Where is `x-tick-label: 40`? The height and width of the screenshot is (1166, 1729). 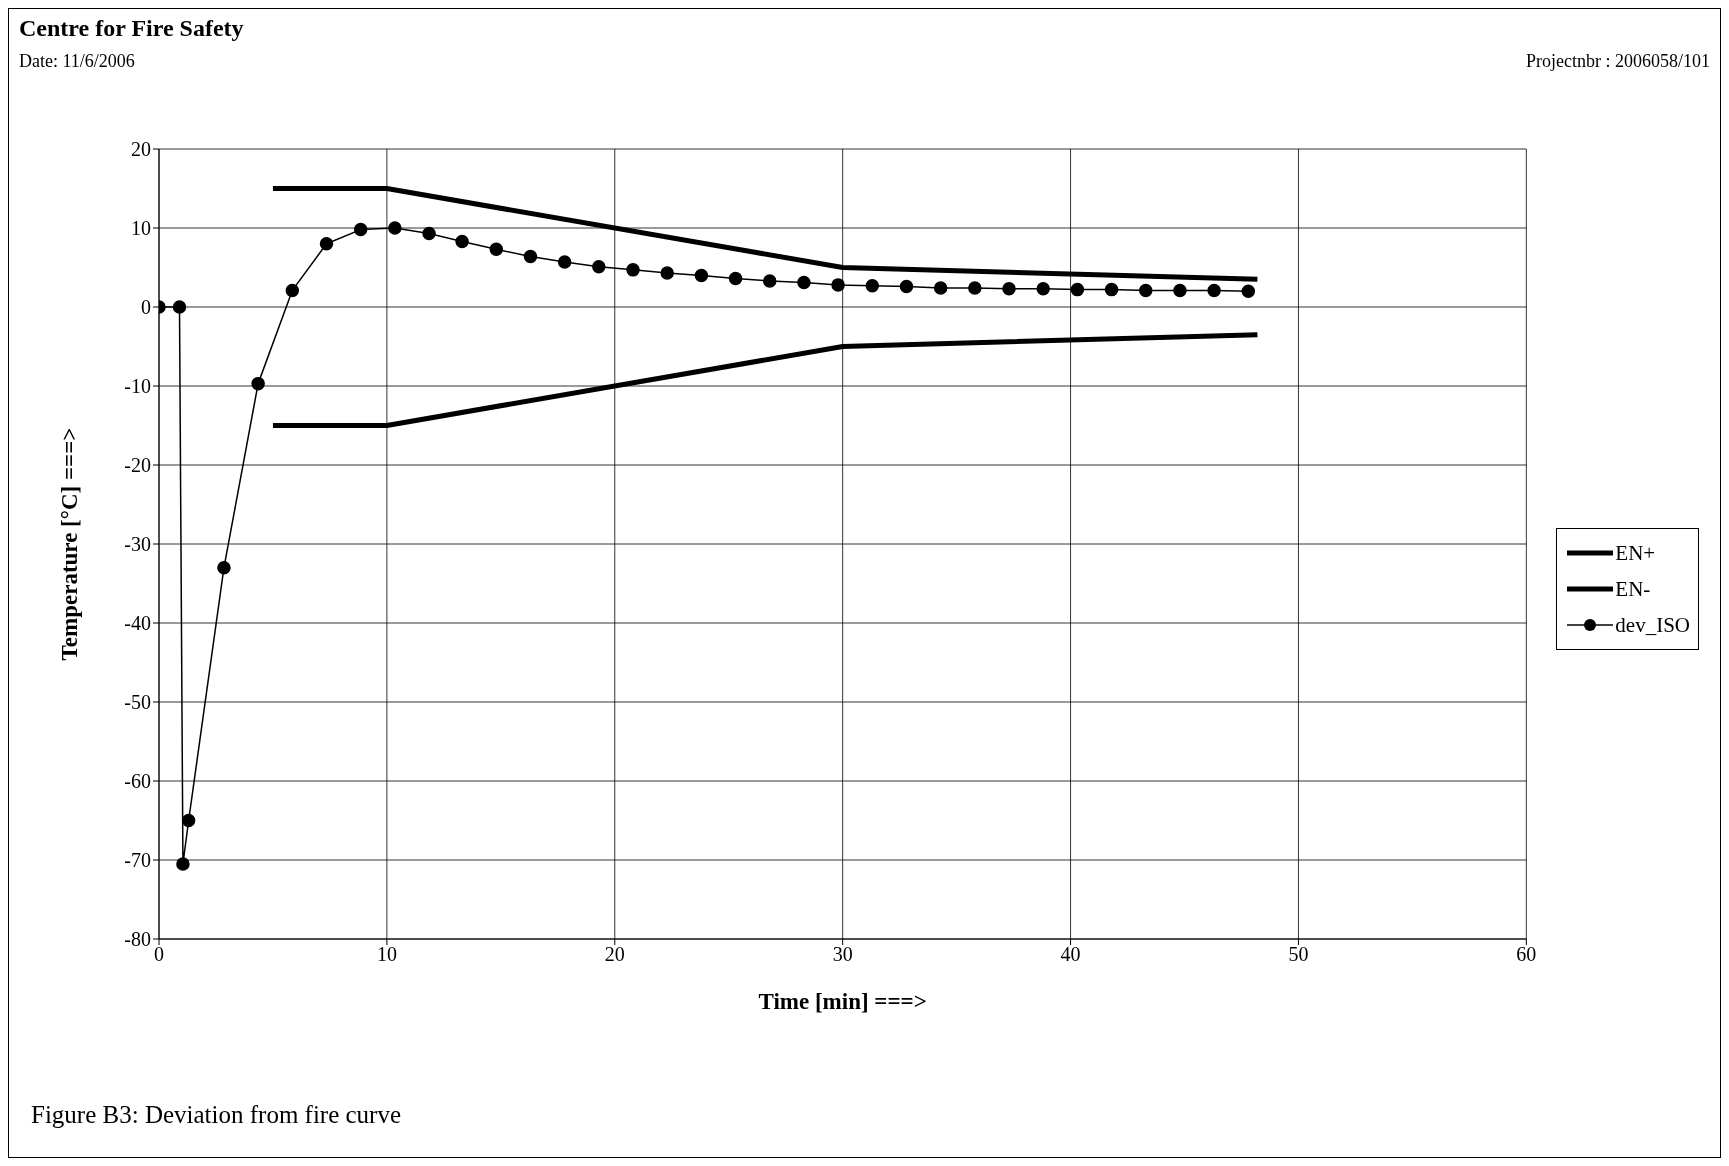 x-tick-label: 40 is located at coordinates (1070, 954).